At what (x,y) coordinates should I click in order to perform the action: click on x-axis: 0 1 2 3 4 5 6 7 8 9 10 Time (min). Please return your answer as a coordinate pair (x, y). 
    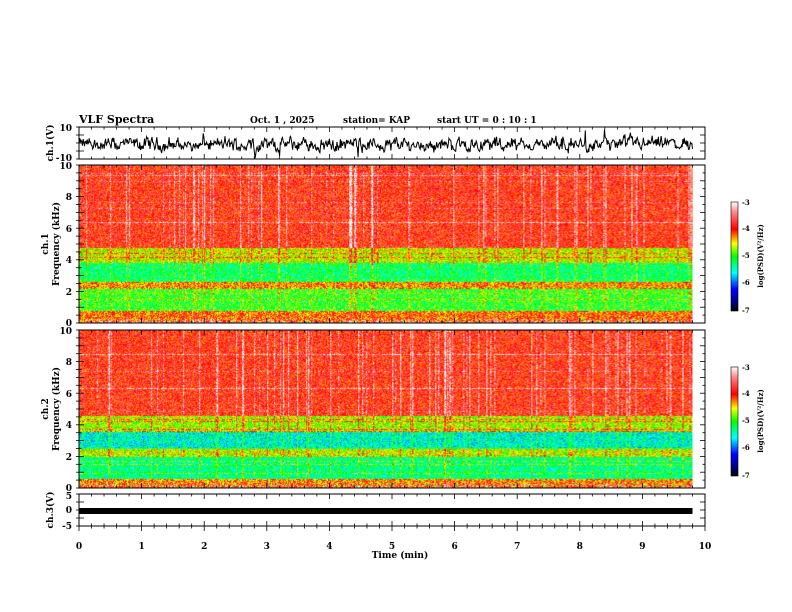
    Looking at the image, I should click on (393, 551).